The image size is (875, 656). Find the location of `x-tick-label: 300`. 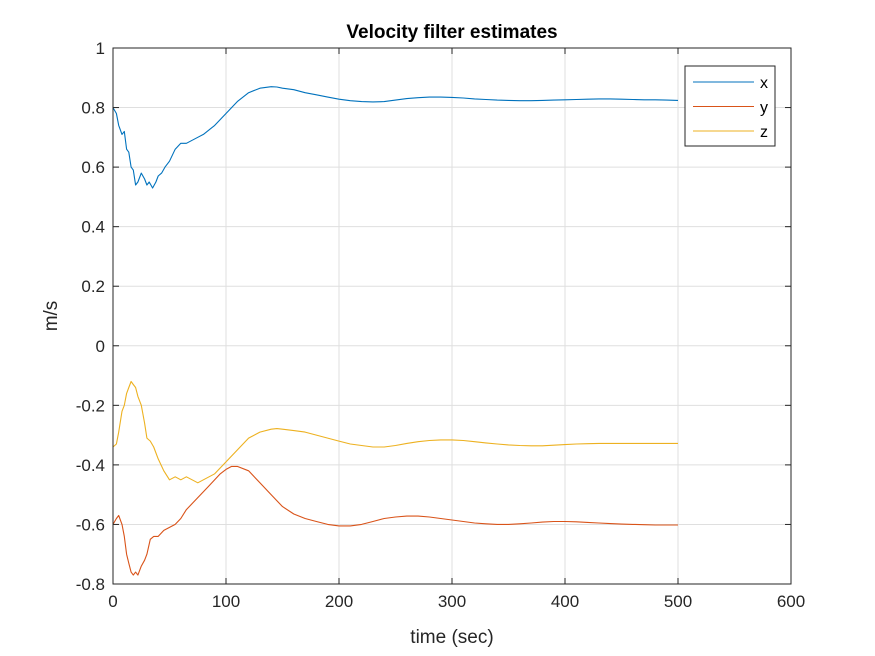

x-tick-label: 300 is located at coordinates (452, 601).